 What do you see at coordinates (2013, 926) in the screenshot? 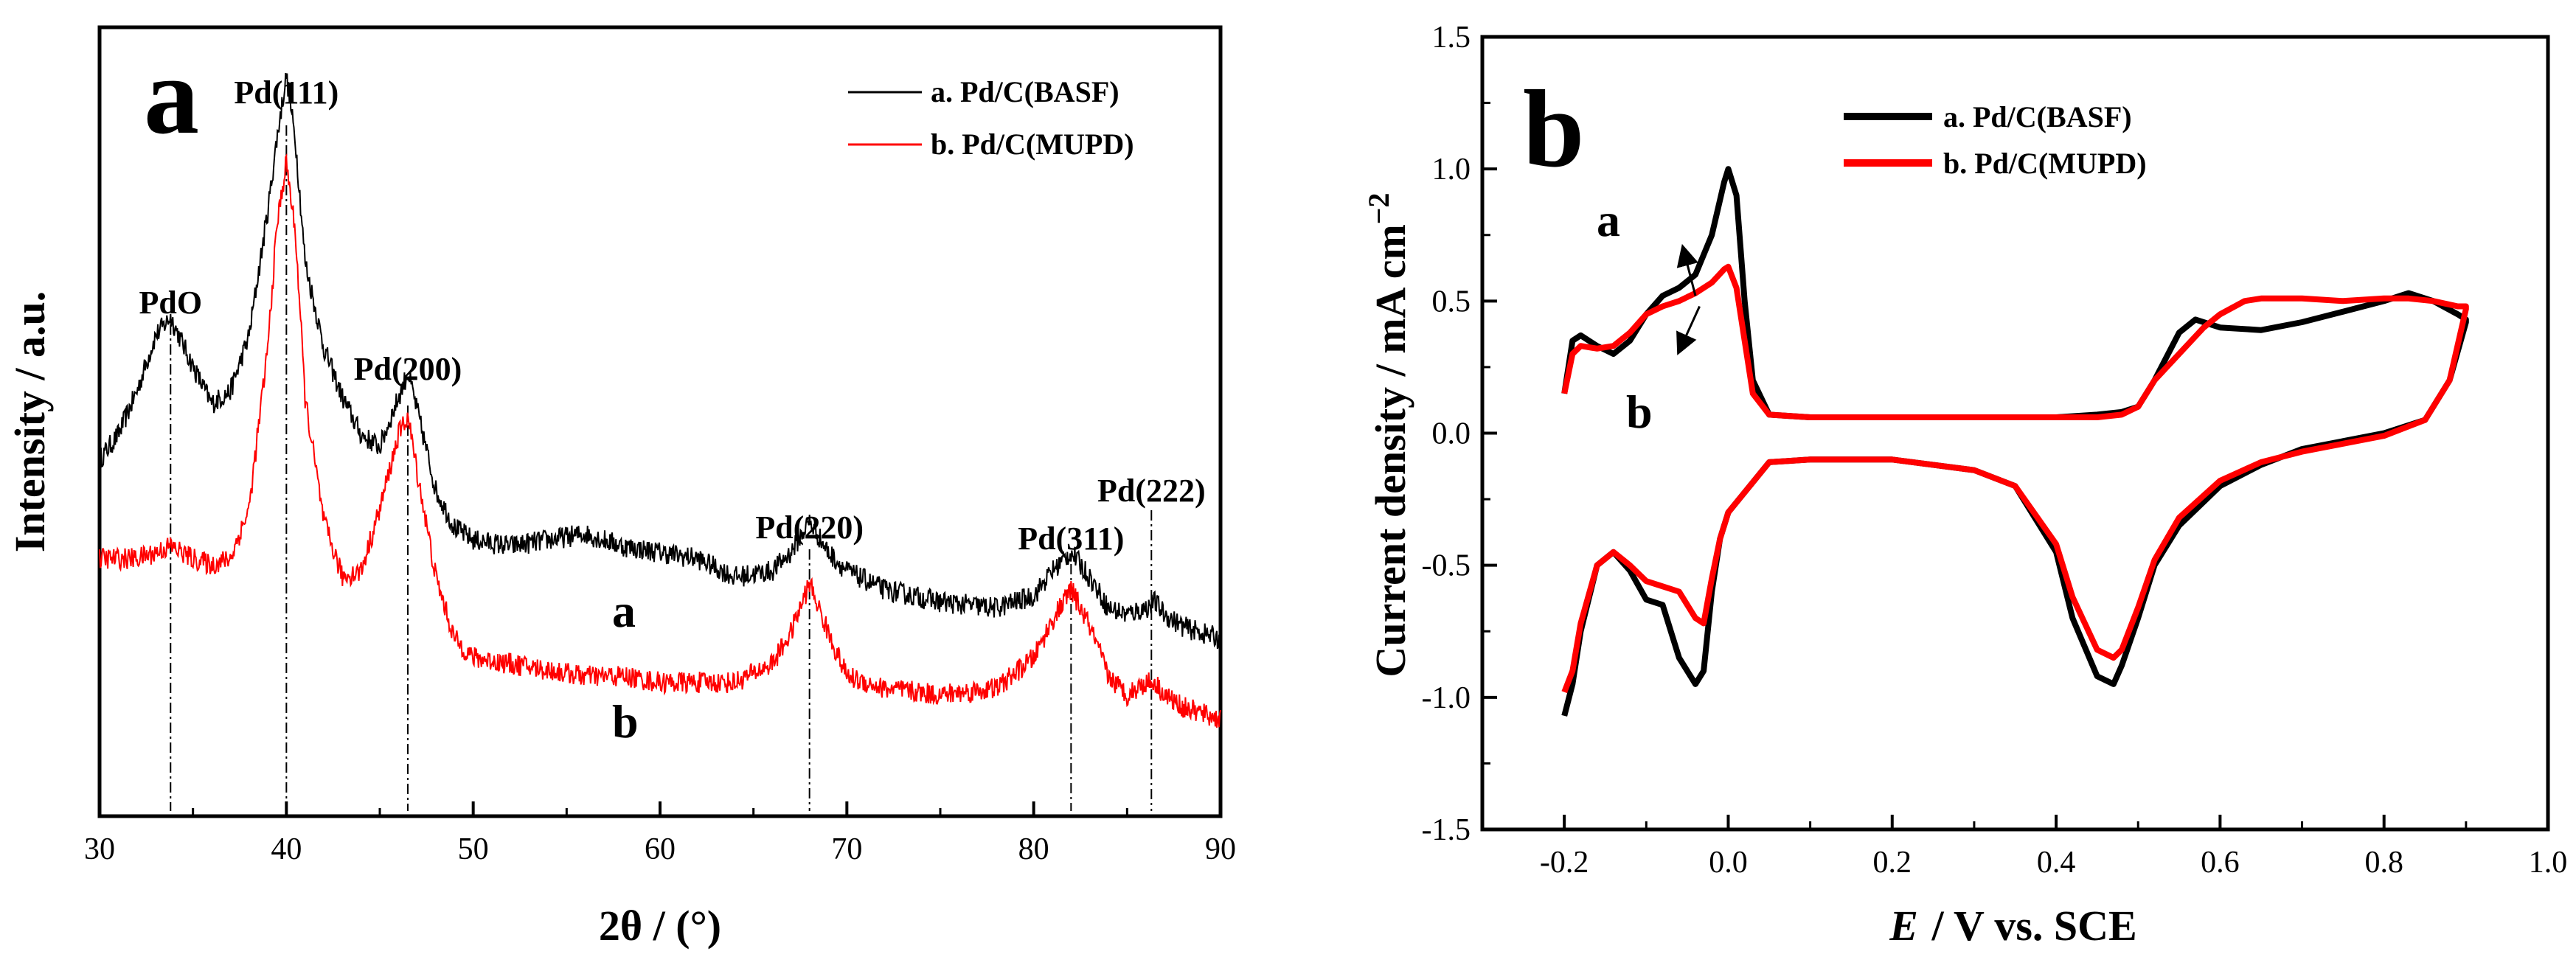
I see `panel-b-x-axis-title: E / V vs. SCE` at bounding box center [2013, 926].